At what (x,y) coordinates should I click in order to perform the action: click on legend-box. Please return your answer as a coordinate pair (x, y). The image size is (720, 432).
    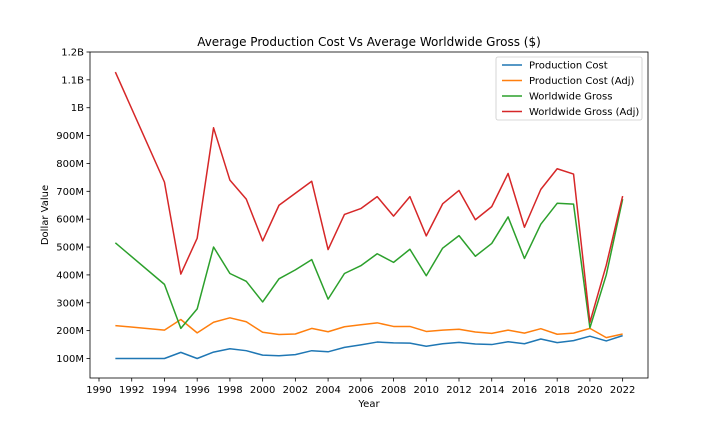
    Looking at the image, I should click on (569, 88).